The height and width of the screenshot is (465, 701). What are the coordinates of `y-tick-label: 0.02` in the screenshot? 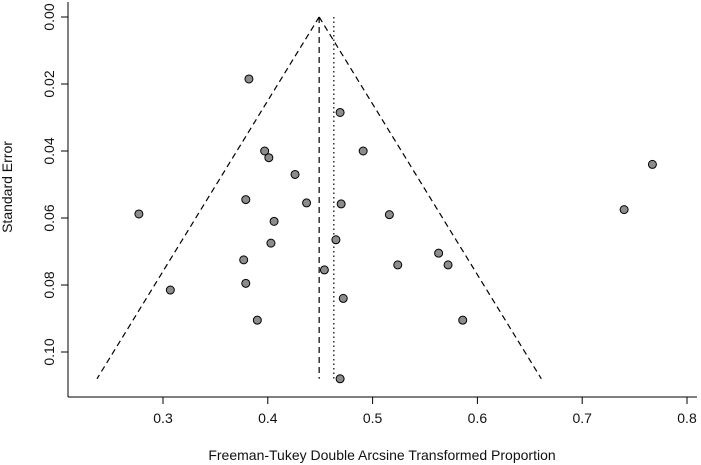 It's located at (49, 83).